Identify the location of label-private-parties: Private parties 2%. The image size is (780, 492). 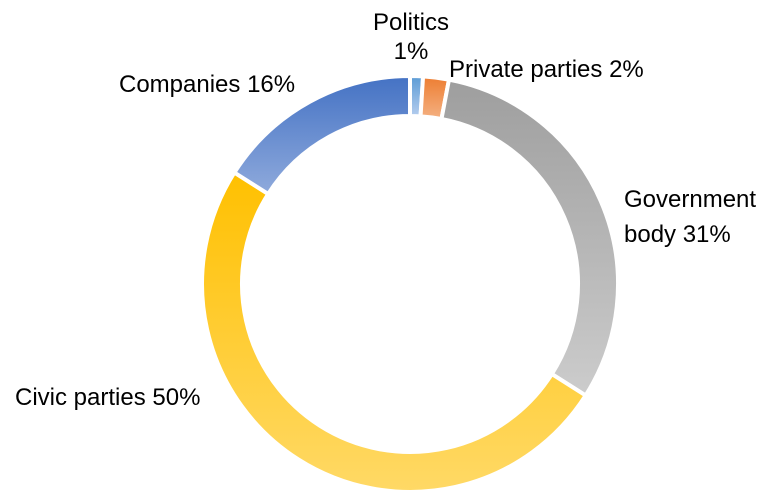
(546, 69).